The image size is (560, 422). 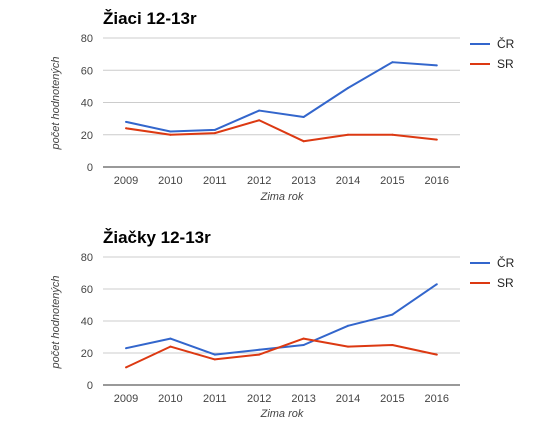 I want to click on chart-title: Žiaci 12-13r, so click(x=150, y=18).